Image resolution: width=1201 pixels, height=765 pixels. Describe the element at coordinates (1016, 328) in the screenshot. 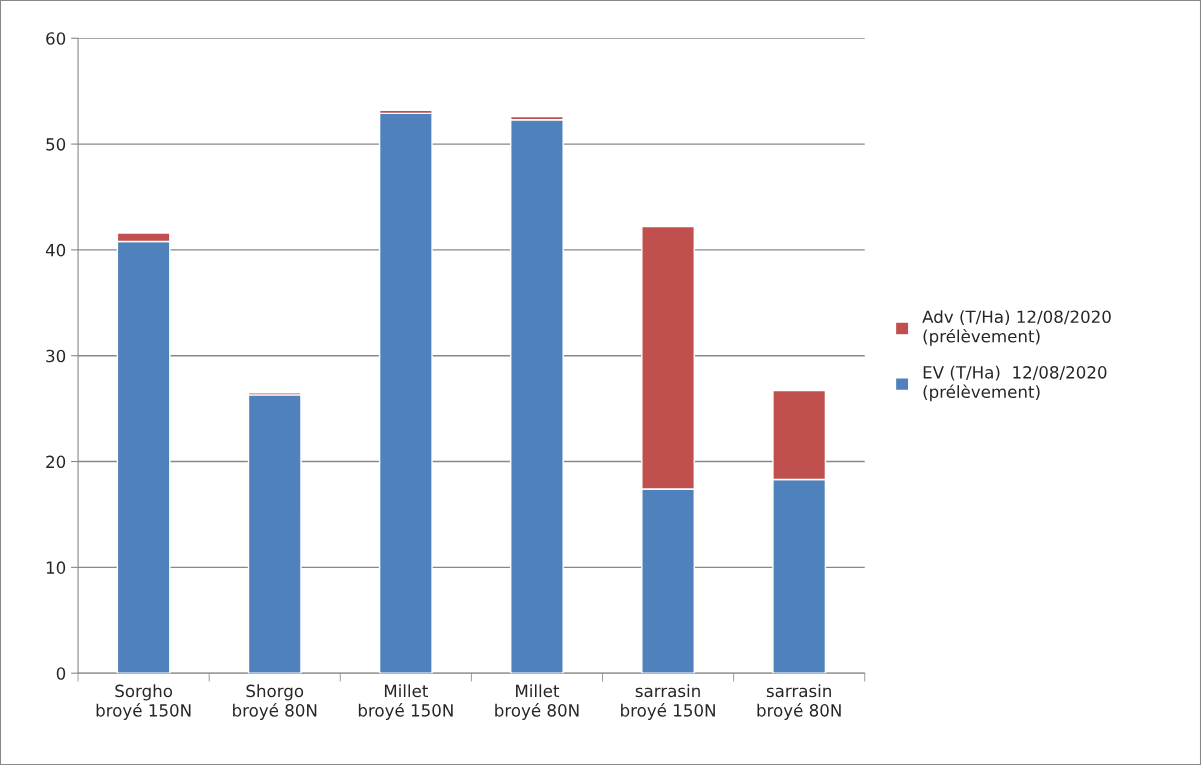

I see `legend-label: Adv (T/Ha) 12/08/2020 (prélèvement)` at that location.